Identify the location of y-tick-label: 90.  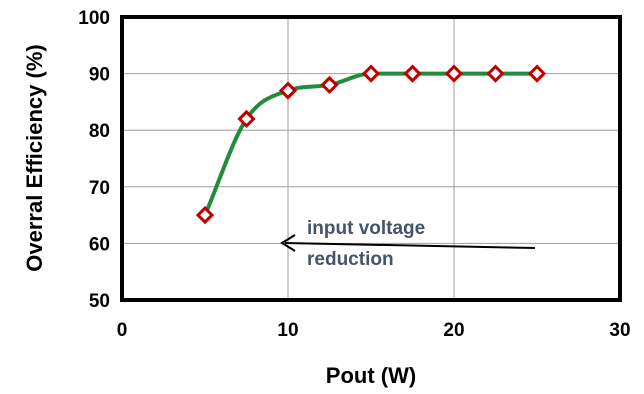
(99, 75).